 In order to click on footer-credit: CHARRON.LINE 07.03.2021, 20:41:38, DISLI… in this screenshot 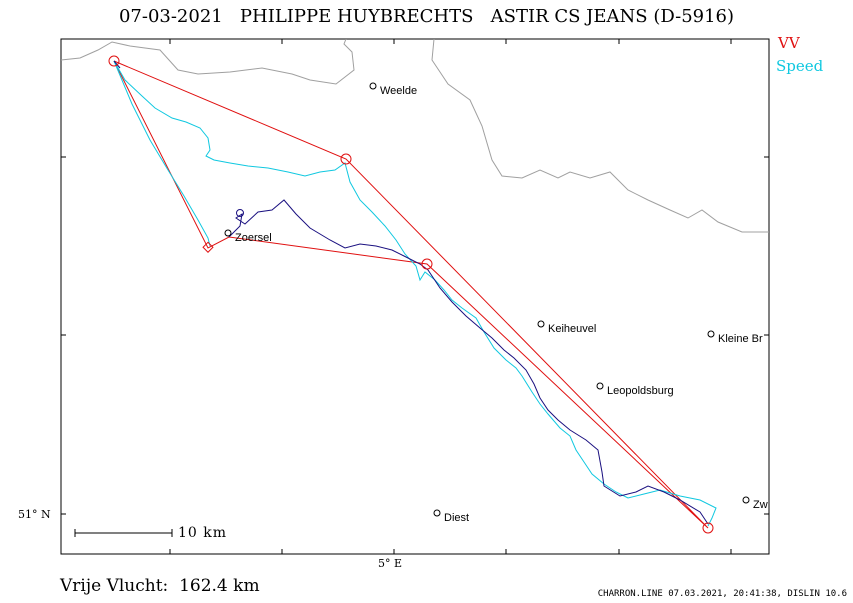, I will do `click(722, 594)`.